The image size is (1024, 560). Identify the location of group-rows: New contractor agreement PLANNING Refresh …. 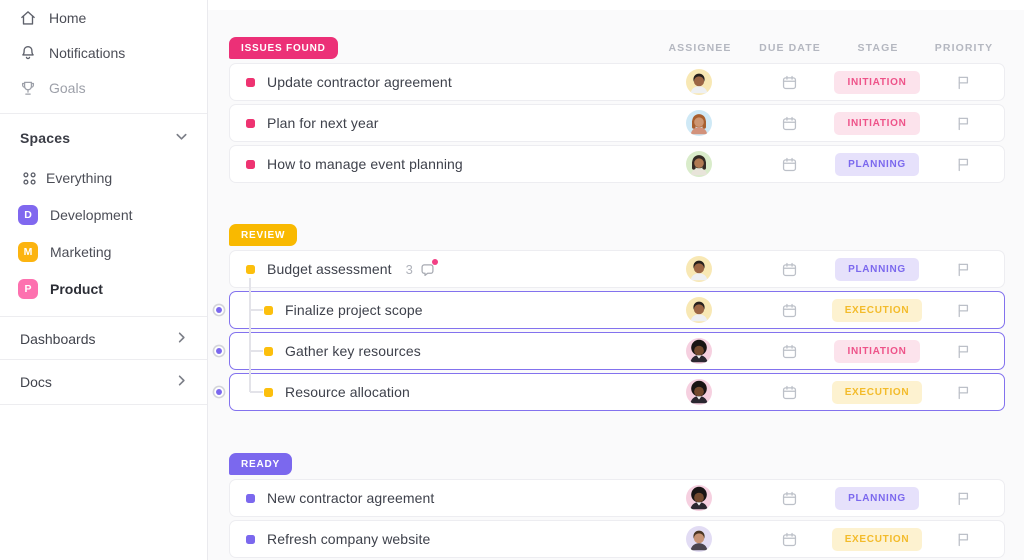
(617, 518).